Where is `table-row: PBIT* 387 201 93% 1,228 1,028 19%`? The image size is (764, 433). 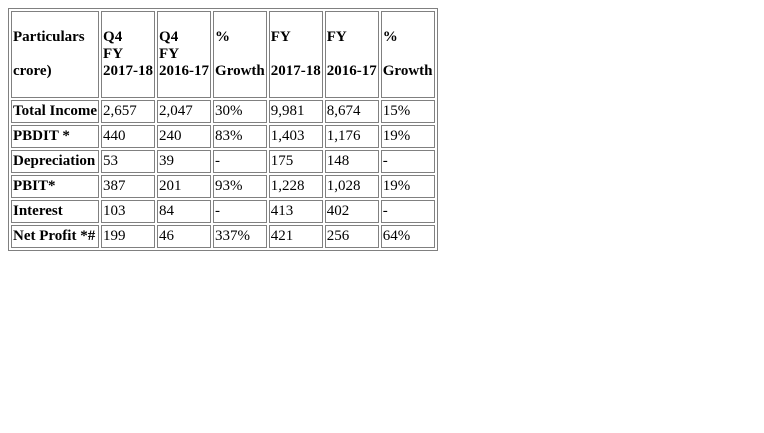
table-row: PBIT* 387 201 93% 1,228 1,028 19% is located at coordinates (223, 186).